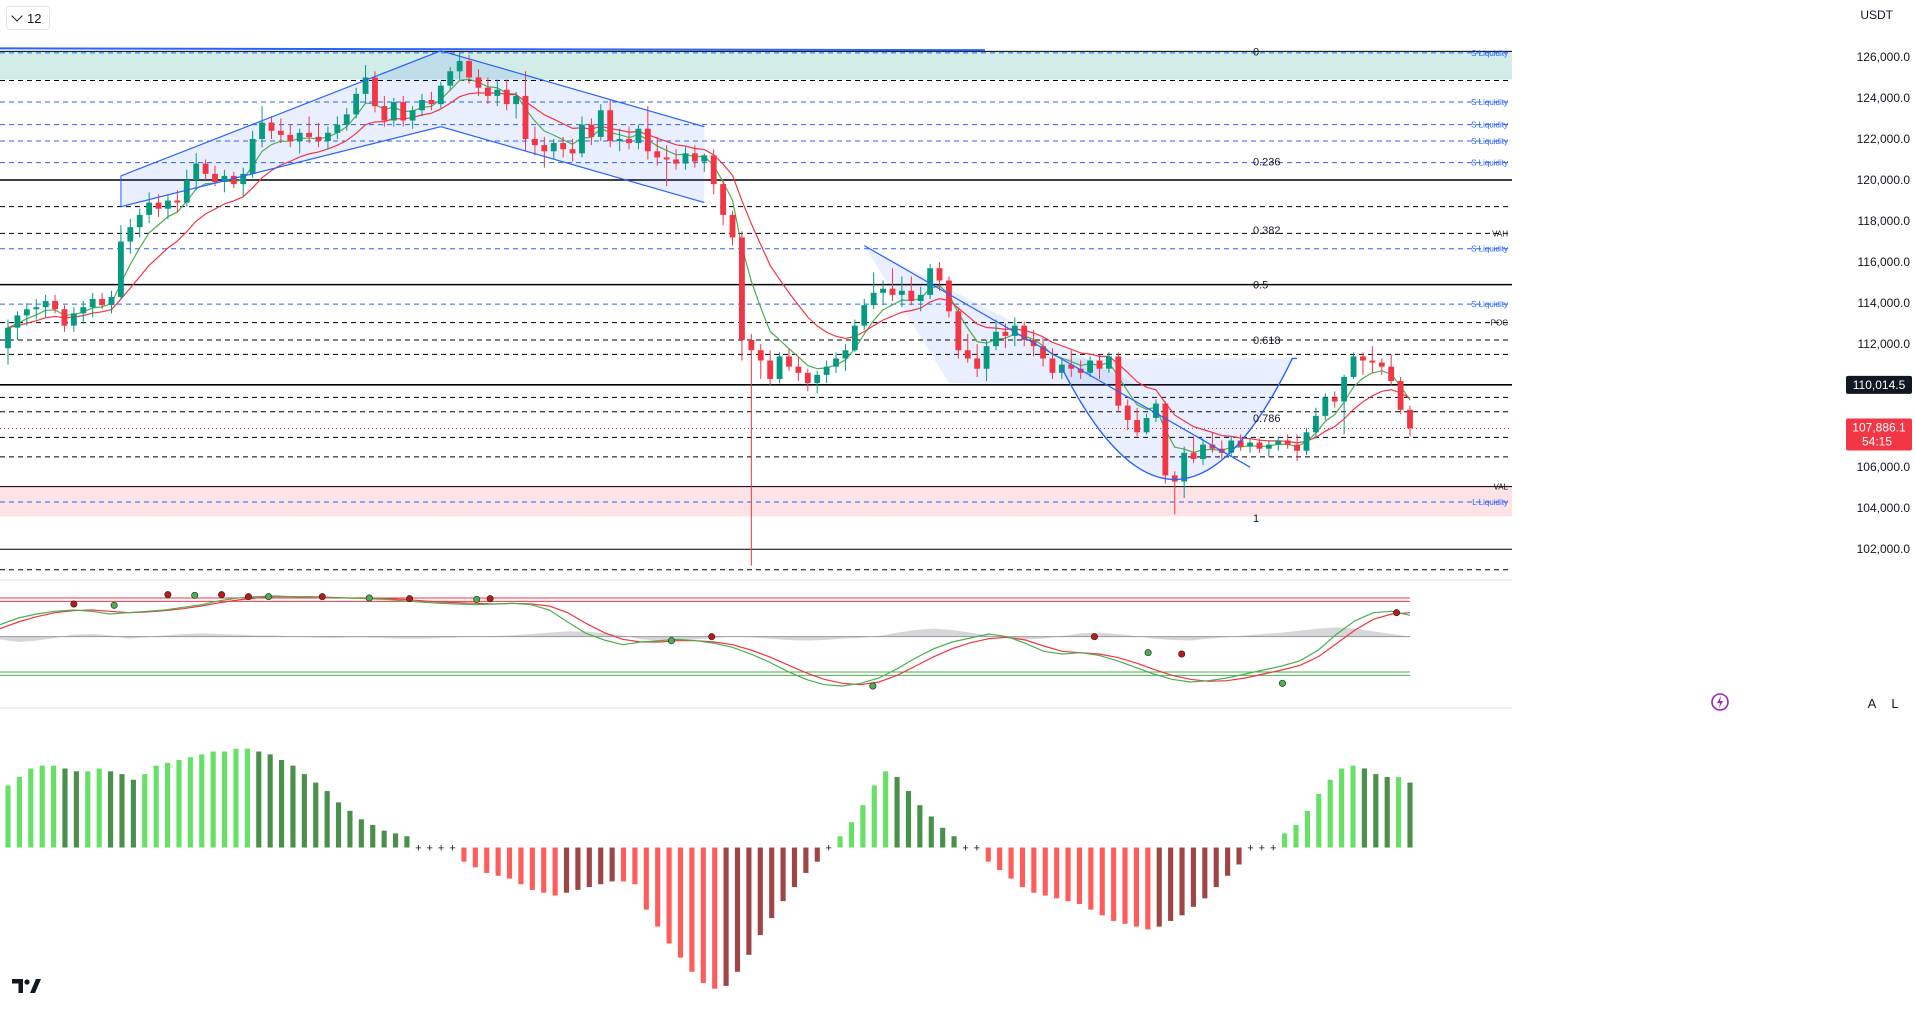 Image resolution: width=1915 pixels, height=1010 pixels. I want to click on interval-selector: 12, so click(28, 18).